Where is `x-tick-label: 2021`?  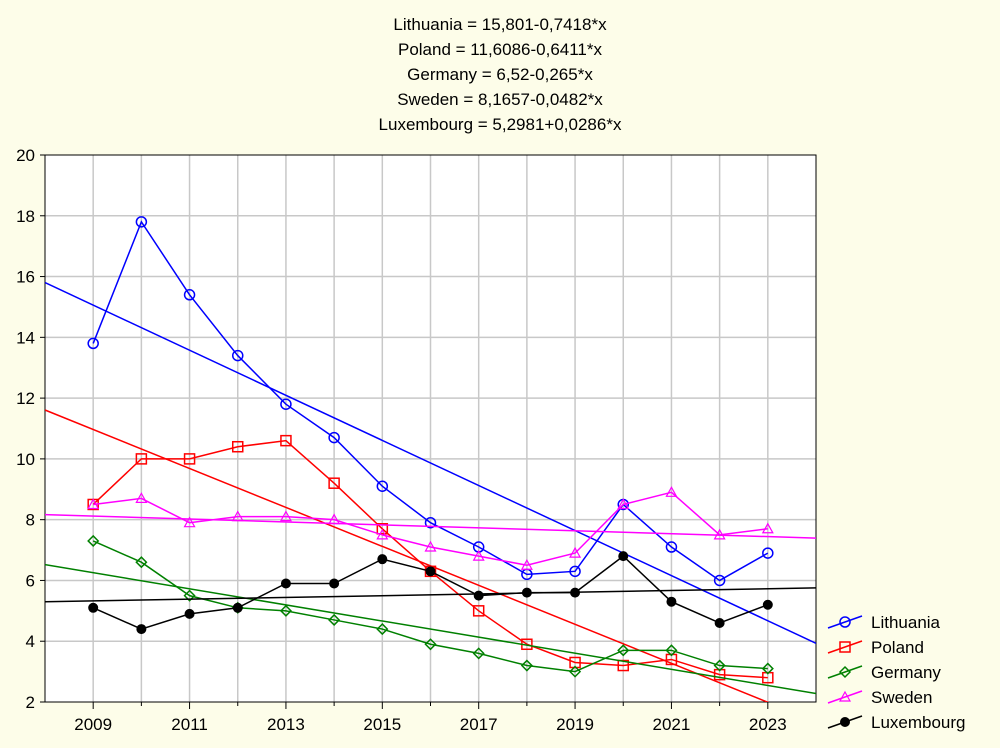 x-tick-label: 2021 is located at coordinates (672, 724).